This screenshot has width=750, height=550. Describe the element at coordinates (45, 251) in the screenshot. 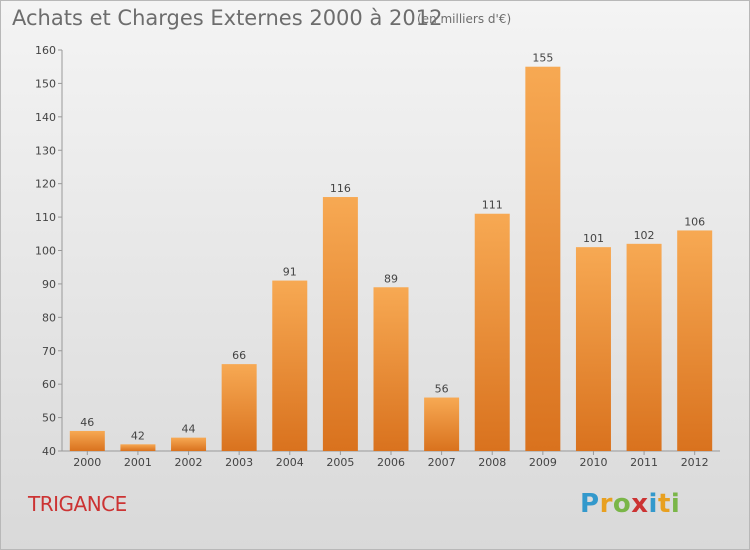

I see `y-tick-label: 100` at that location.